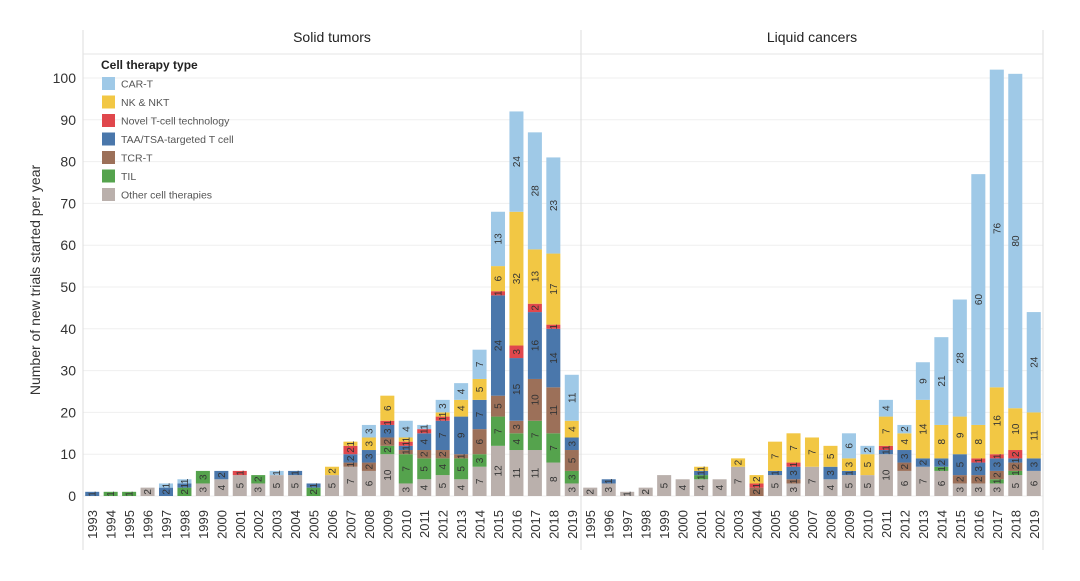  I want to click on x-tick-label: 1999, so click(664, 524).